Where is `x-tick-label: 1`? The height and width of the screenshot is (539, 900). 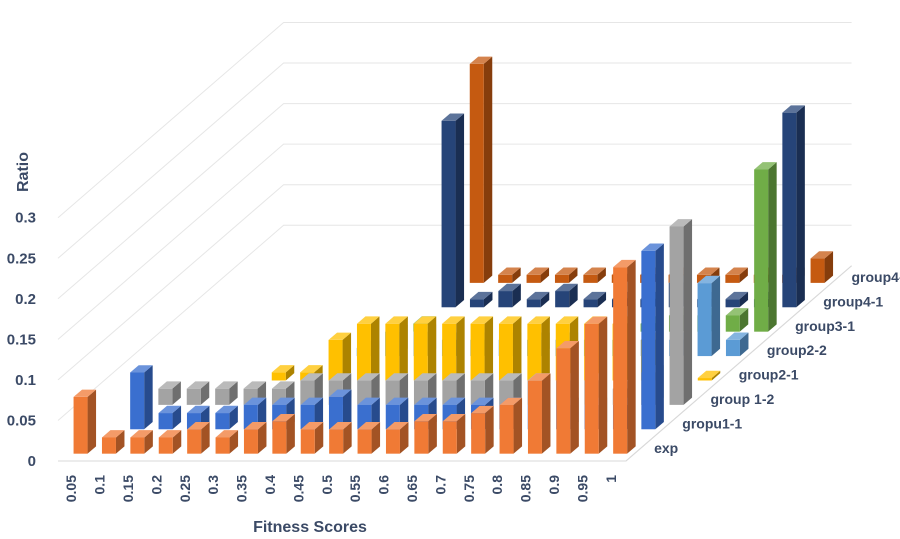
x-tick-label: 1 is located at coordinates (611, 479).